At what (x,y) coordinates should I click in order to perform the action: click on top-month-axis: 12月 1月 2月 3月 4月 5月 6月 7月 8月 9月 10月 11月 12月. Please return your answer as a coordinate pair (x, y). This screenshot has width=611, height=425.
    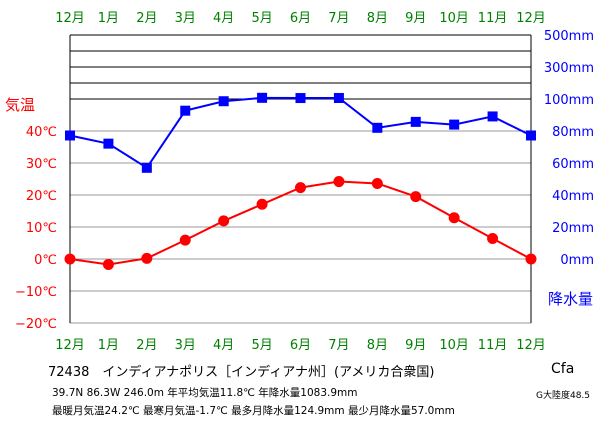
    Looking at the image, I should click on (300, 18).